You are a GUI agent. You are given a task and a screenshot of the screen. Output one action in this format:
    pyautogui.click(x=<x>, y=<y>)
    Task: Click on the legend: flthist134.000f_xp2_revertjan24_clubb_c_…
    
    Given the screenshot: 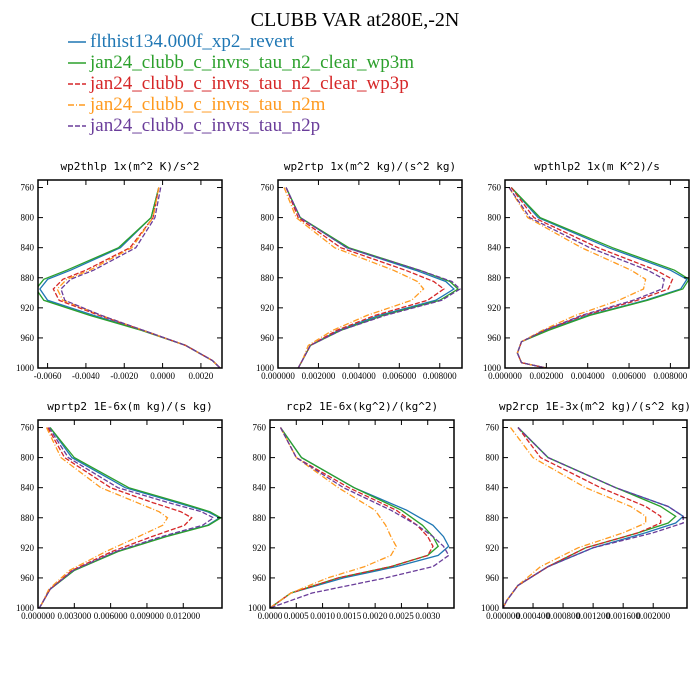 What is the action you would take?
    pyautogui.click(x=241, y=83)
    